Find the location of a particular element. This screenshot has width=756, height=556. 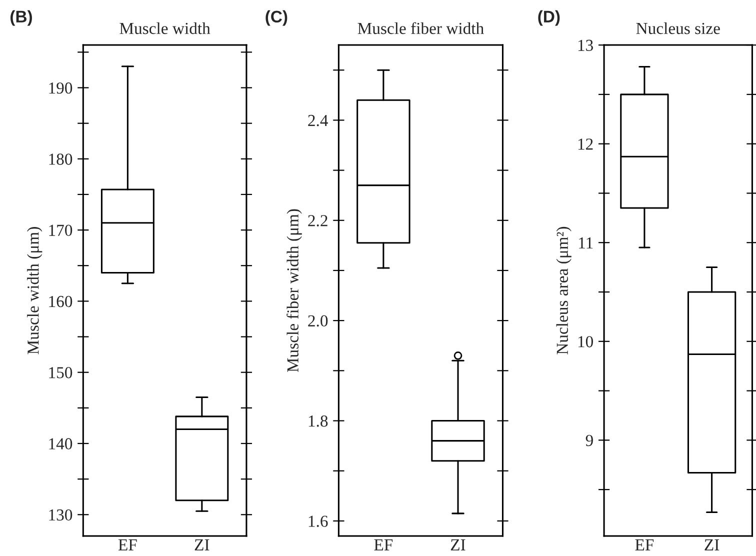

chart-title: Muscle fiber width is located at coordinates (421, 28).